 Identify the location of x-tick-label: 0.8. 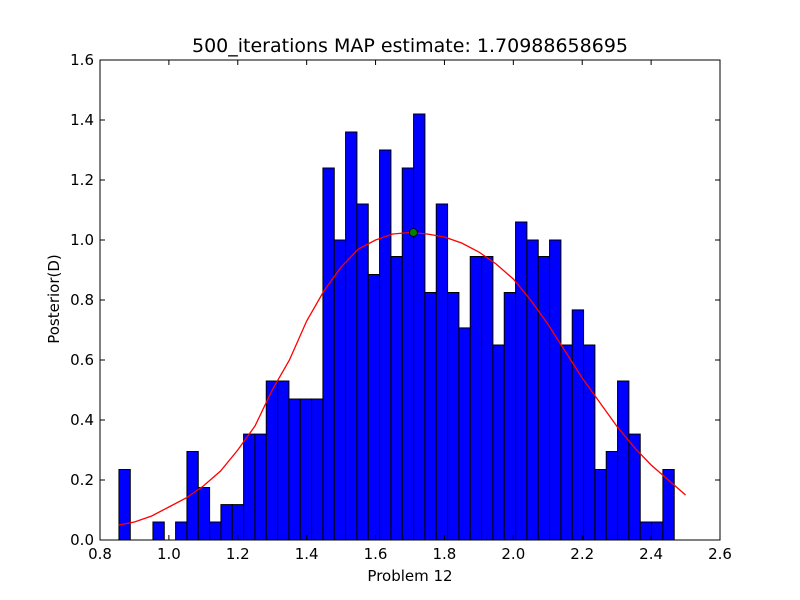
(100, 554).